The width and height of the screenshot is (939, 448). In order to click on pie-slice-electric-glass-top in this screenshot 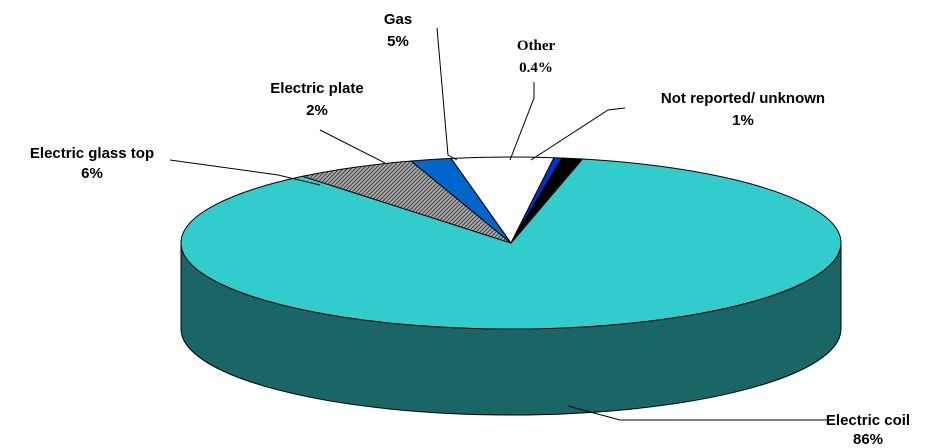, I will do `click(406, 202)`.